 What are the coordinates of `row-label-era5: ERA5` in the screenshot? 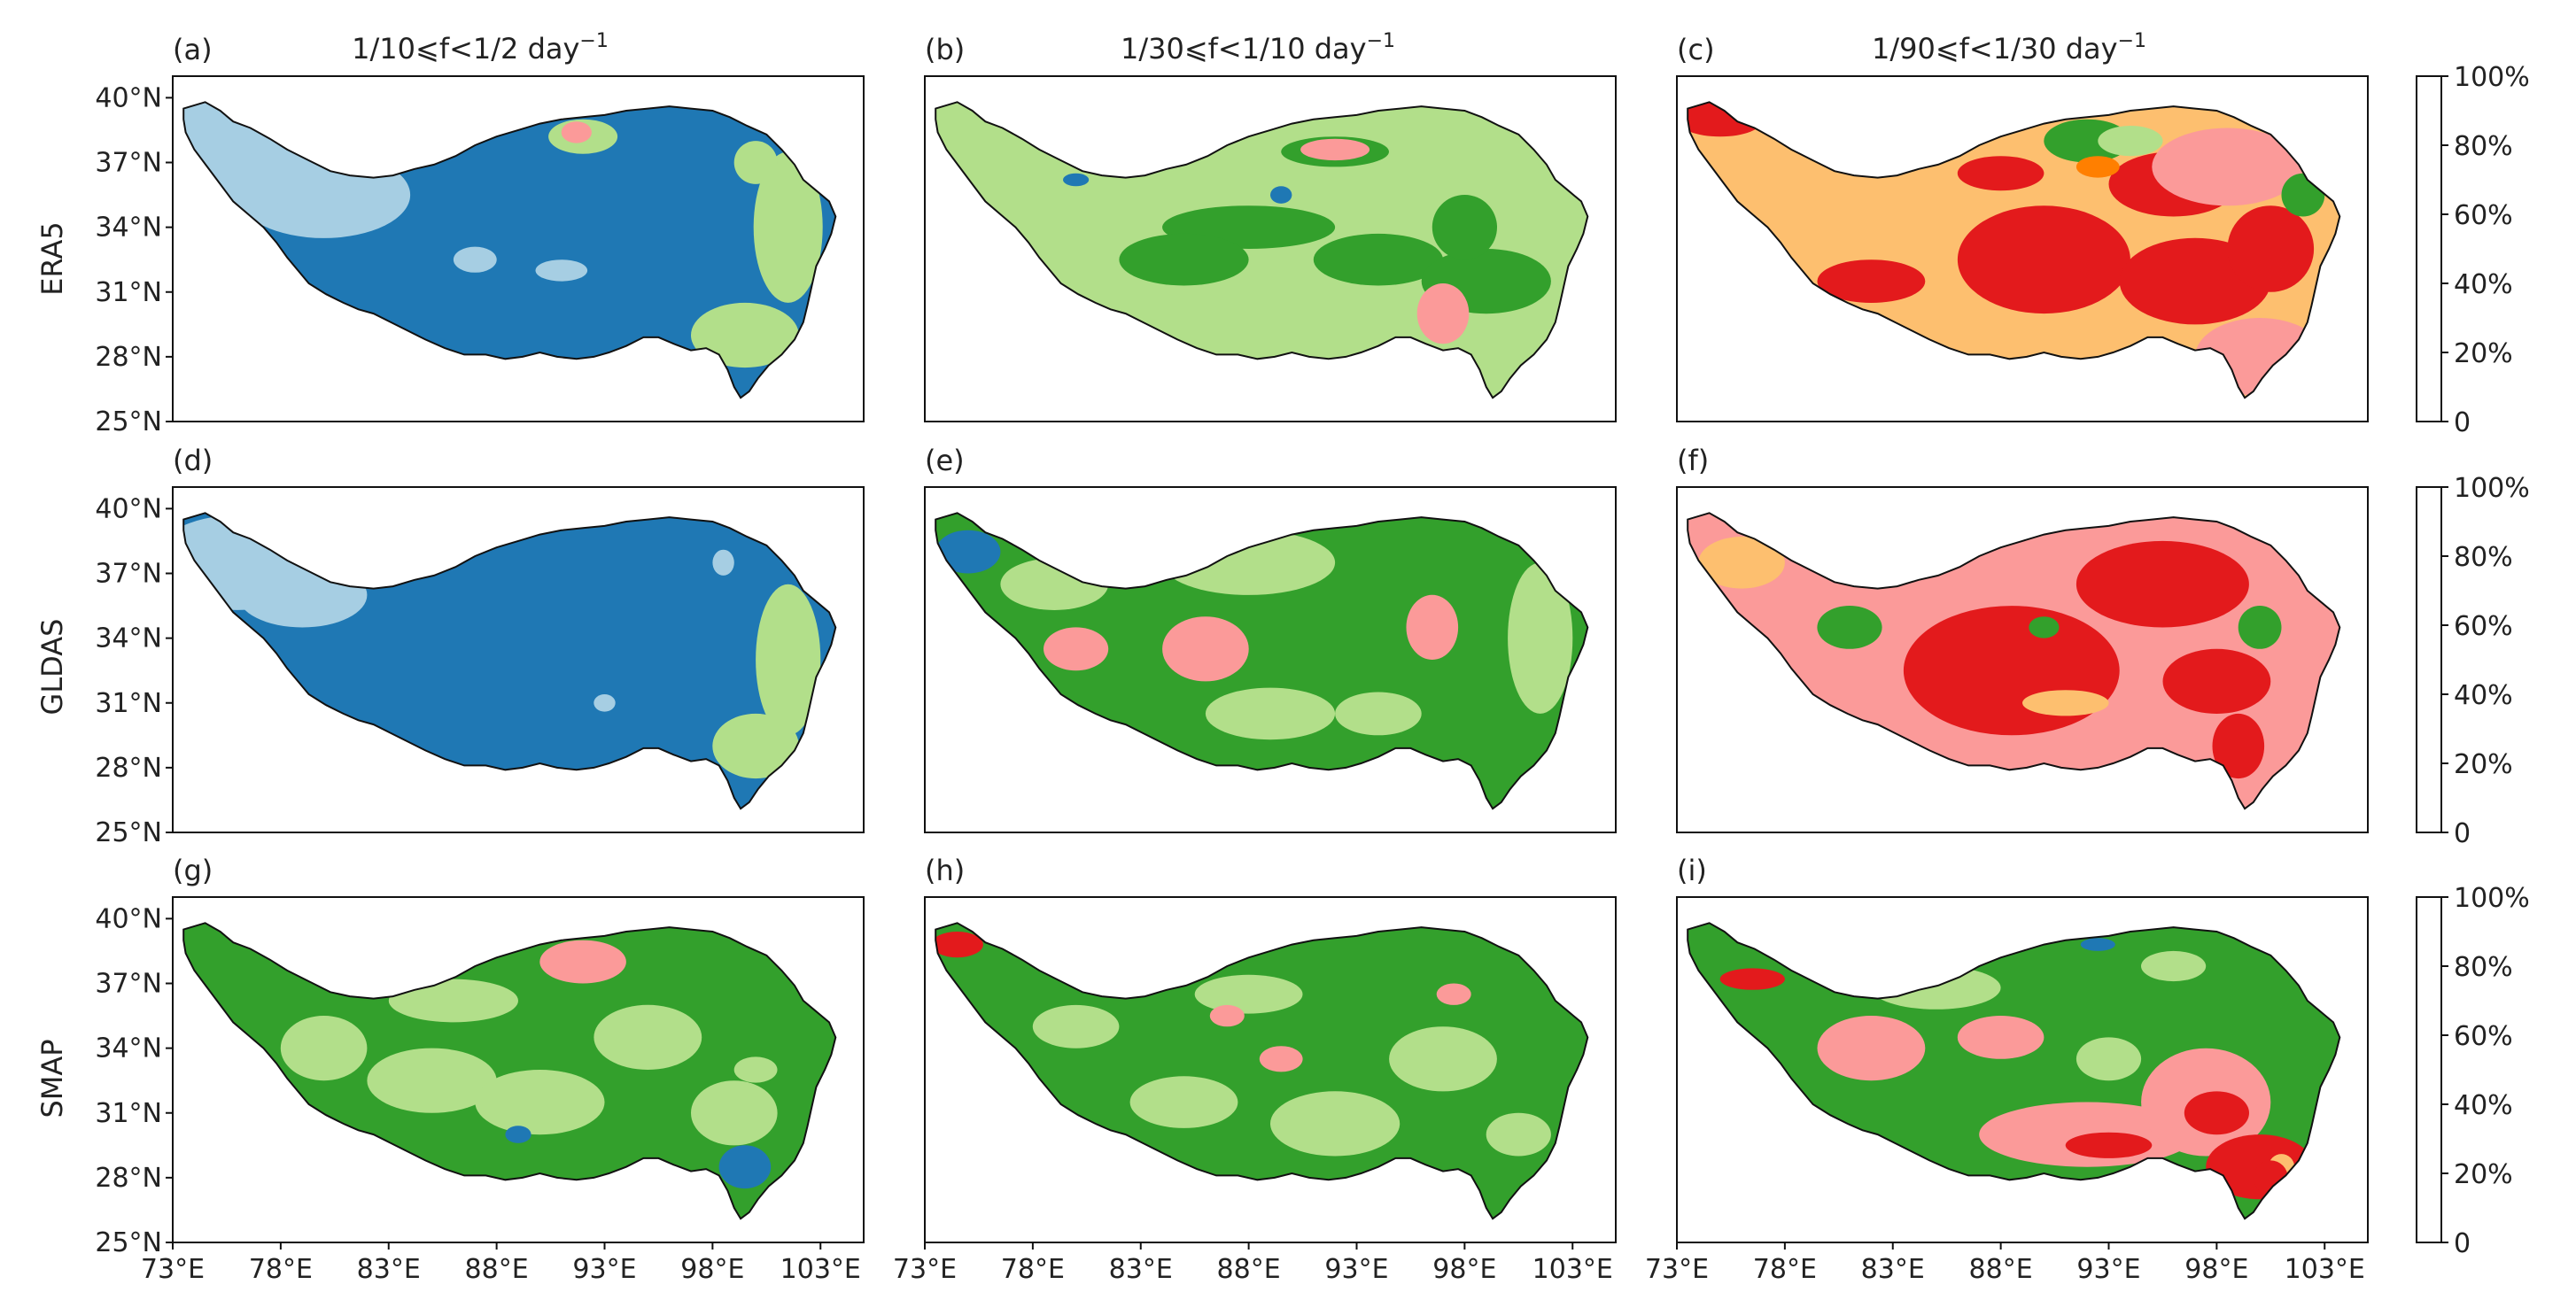 It's located at (52, 258).